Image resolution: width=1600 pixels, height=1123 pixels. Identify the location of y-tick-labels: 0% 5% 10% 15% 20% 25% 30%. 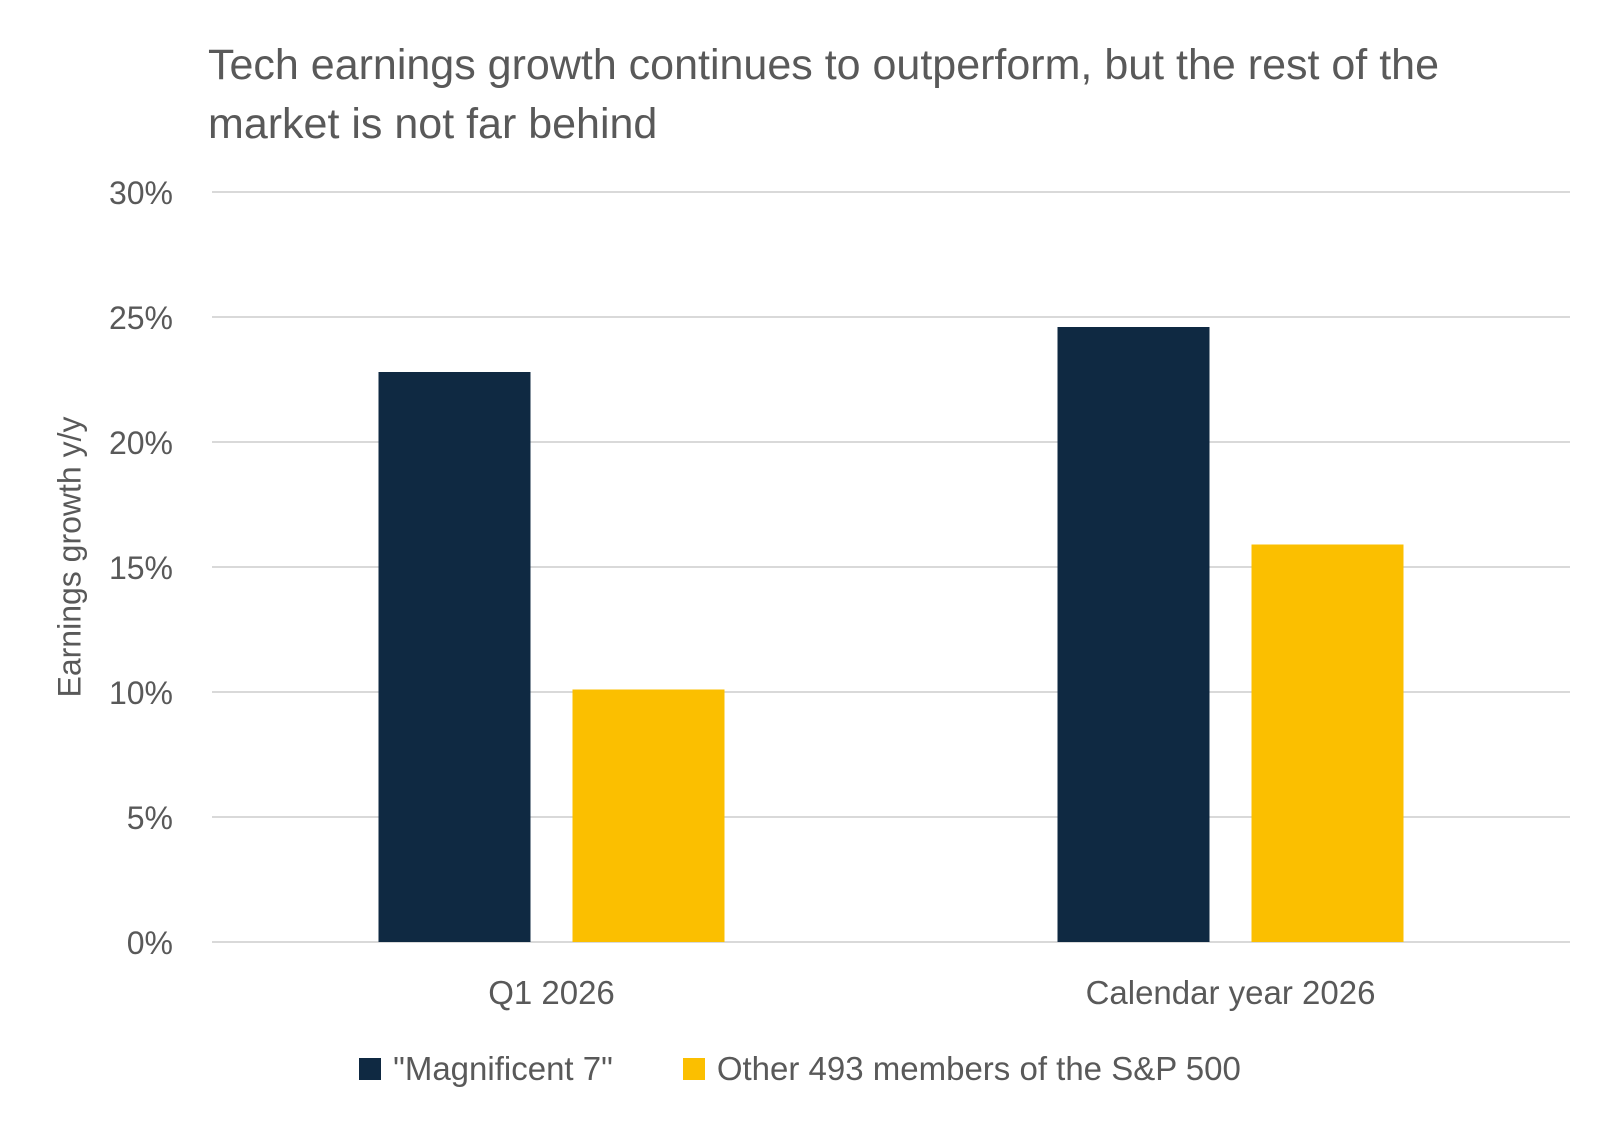
(141, 568).